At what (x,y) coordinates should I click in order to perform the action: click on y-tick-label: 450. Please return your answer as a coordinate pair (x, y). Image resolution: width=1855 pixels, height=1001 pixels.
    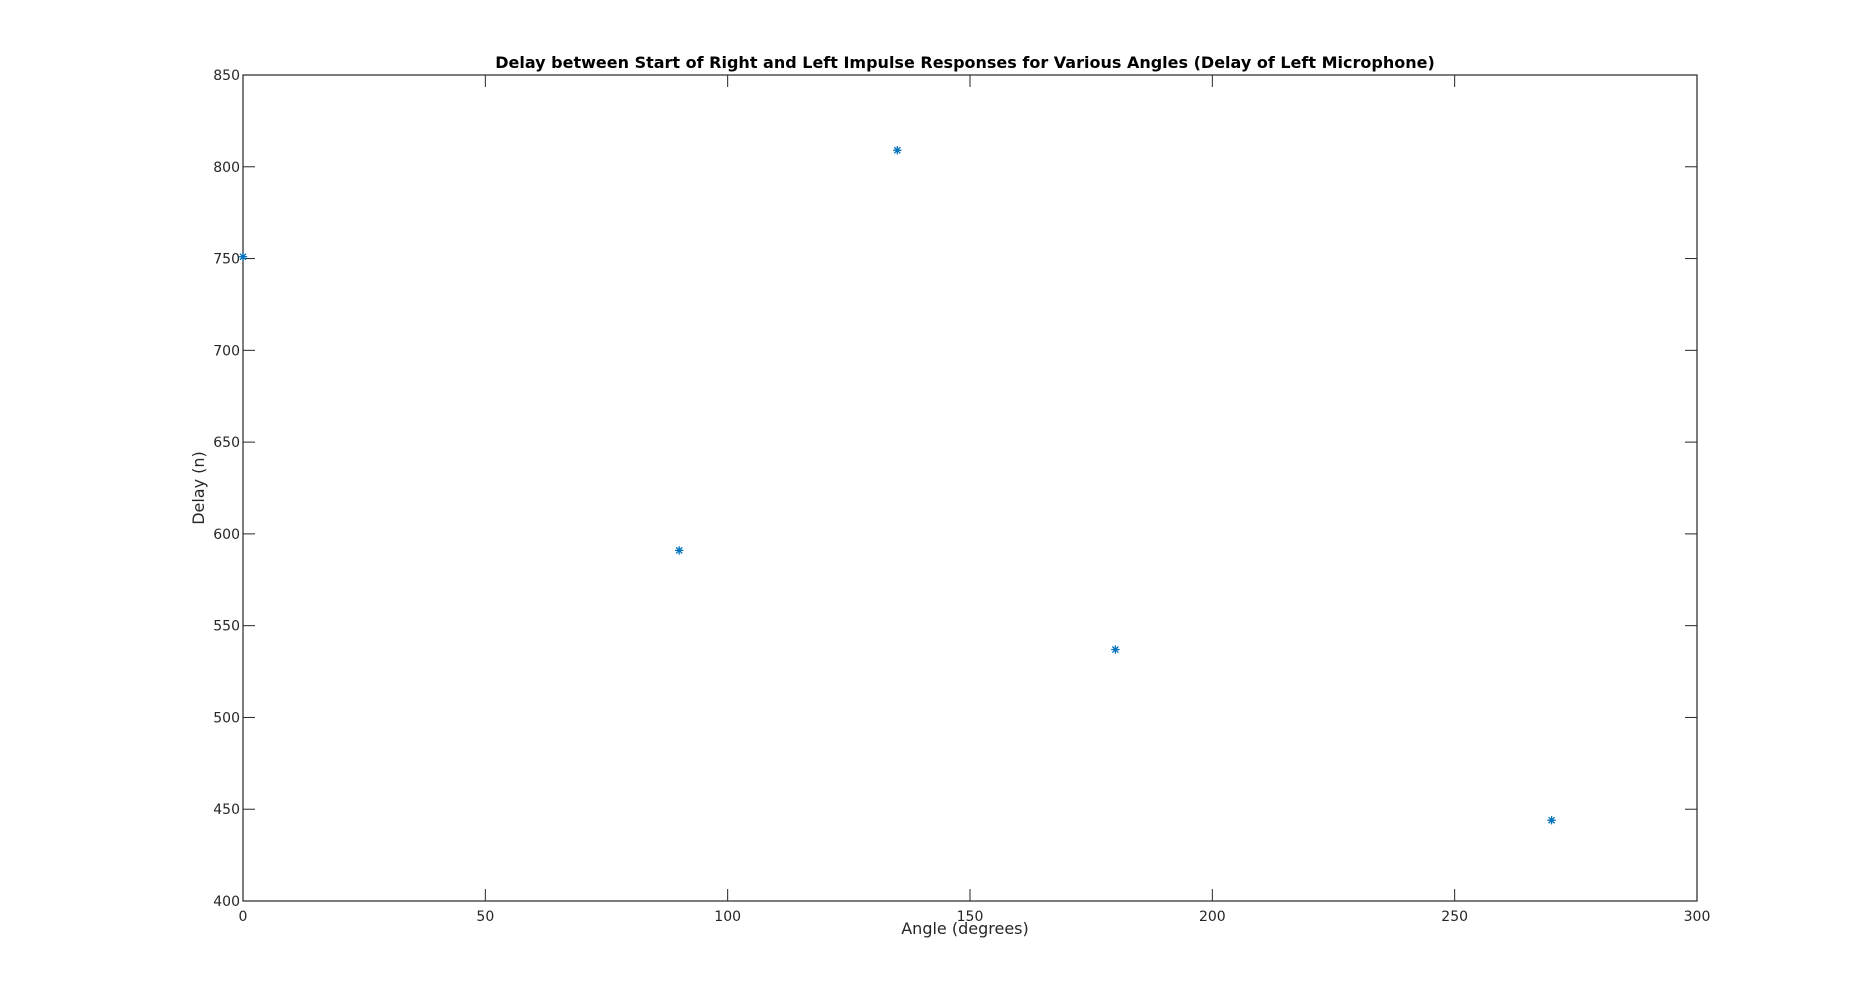
    Looking at the image, I should click on (226, 810).